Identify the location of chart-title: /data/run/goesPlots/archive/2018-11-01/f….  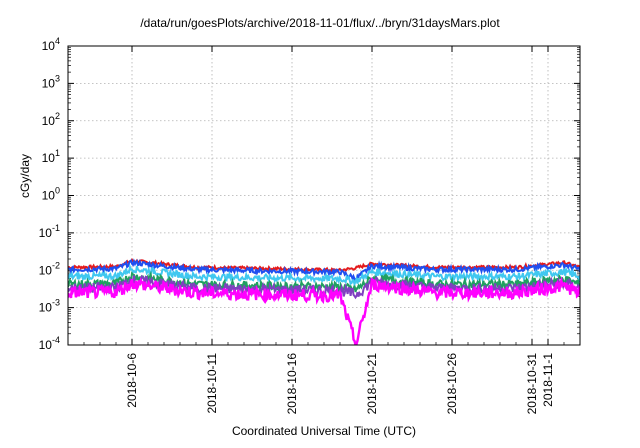
(320, 23).